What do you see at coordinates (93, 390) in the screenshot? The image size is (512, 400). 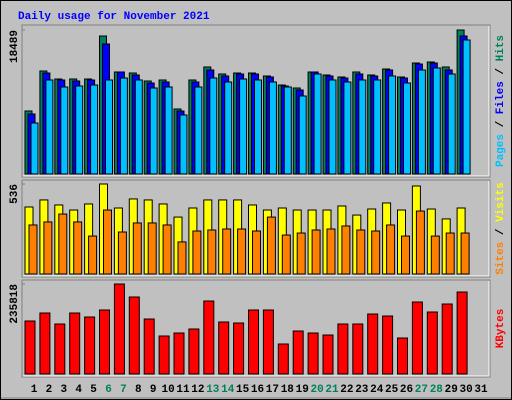 I see `x-tick-label: 5` at bounding box center [93, 390].